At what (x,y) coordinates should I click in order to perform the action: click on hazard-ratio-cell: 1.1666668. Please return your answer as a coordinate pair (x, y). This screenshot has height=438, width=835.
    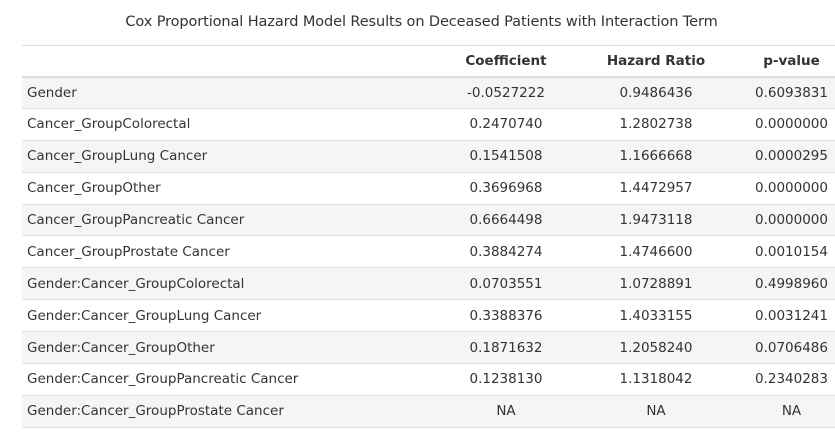
    Looking at the image, I should click on (656, 156).